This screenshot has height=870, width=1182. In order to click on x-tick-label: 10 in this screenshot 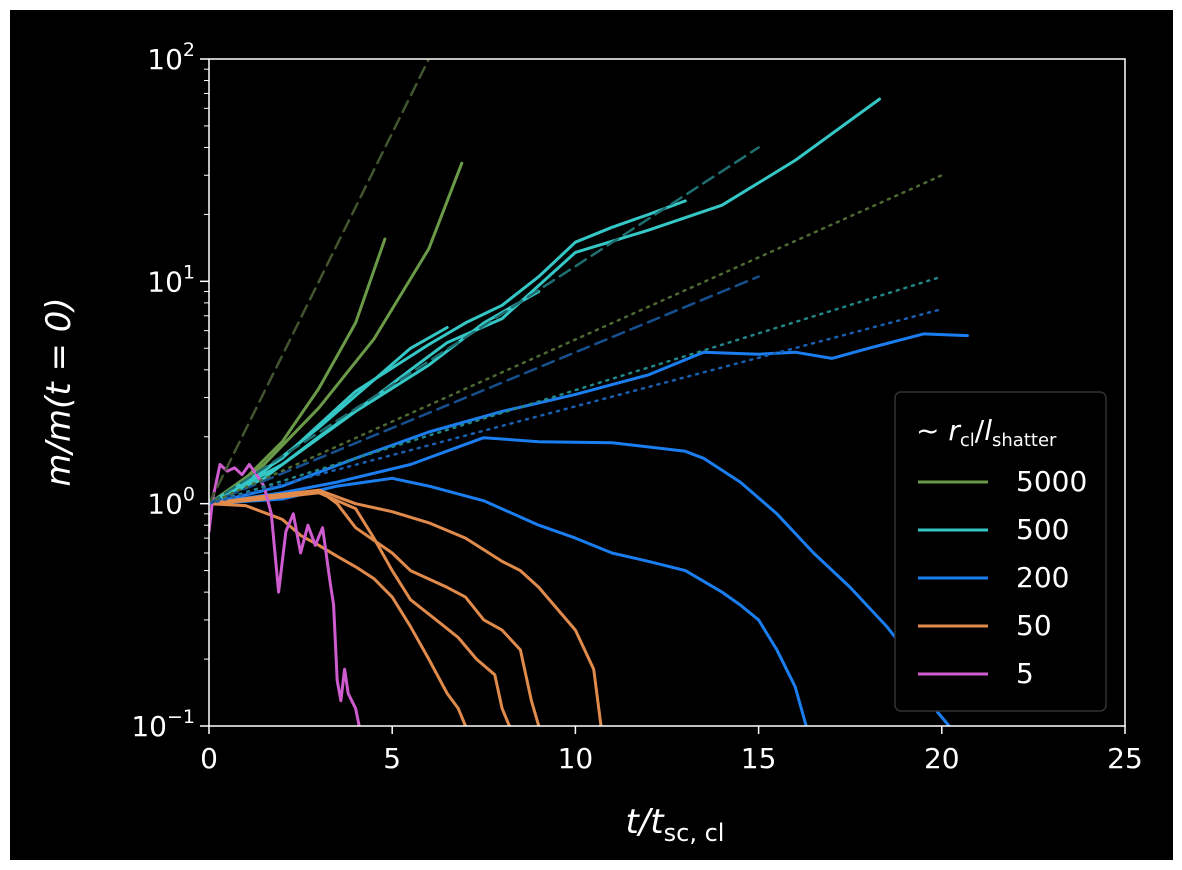, I will do `click(576, 758)`.